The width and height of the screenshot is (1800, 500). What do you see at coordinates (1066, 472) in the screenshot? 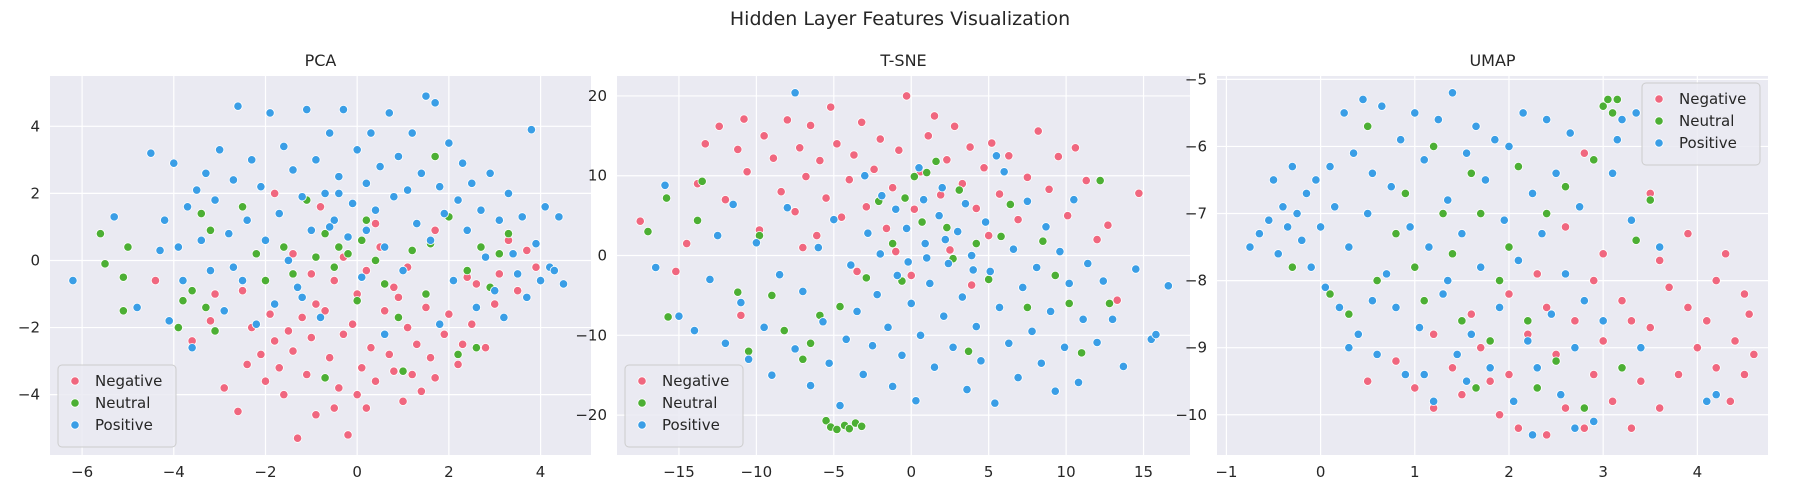
I see `x-tick-label: 10` at bounding box center [1066, 472].